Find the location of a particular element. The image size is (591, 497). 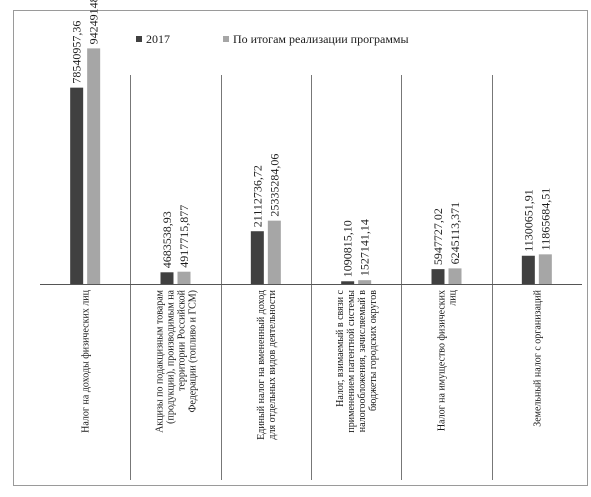

category-label-5: Земельный налог с организаций is located at coordinates (537, 357).